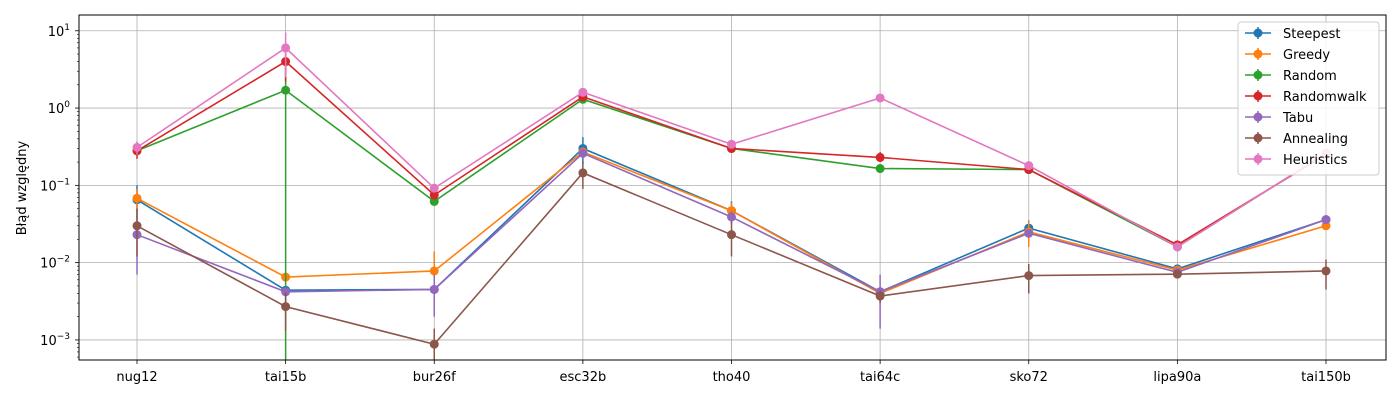  I want to click on x-tick-label: tai15b, so click(285, 377).